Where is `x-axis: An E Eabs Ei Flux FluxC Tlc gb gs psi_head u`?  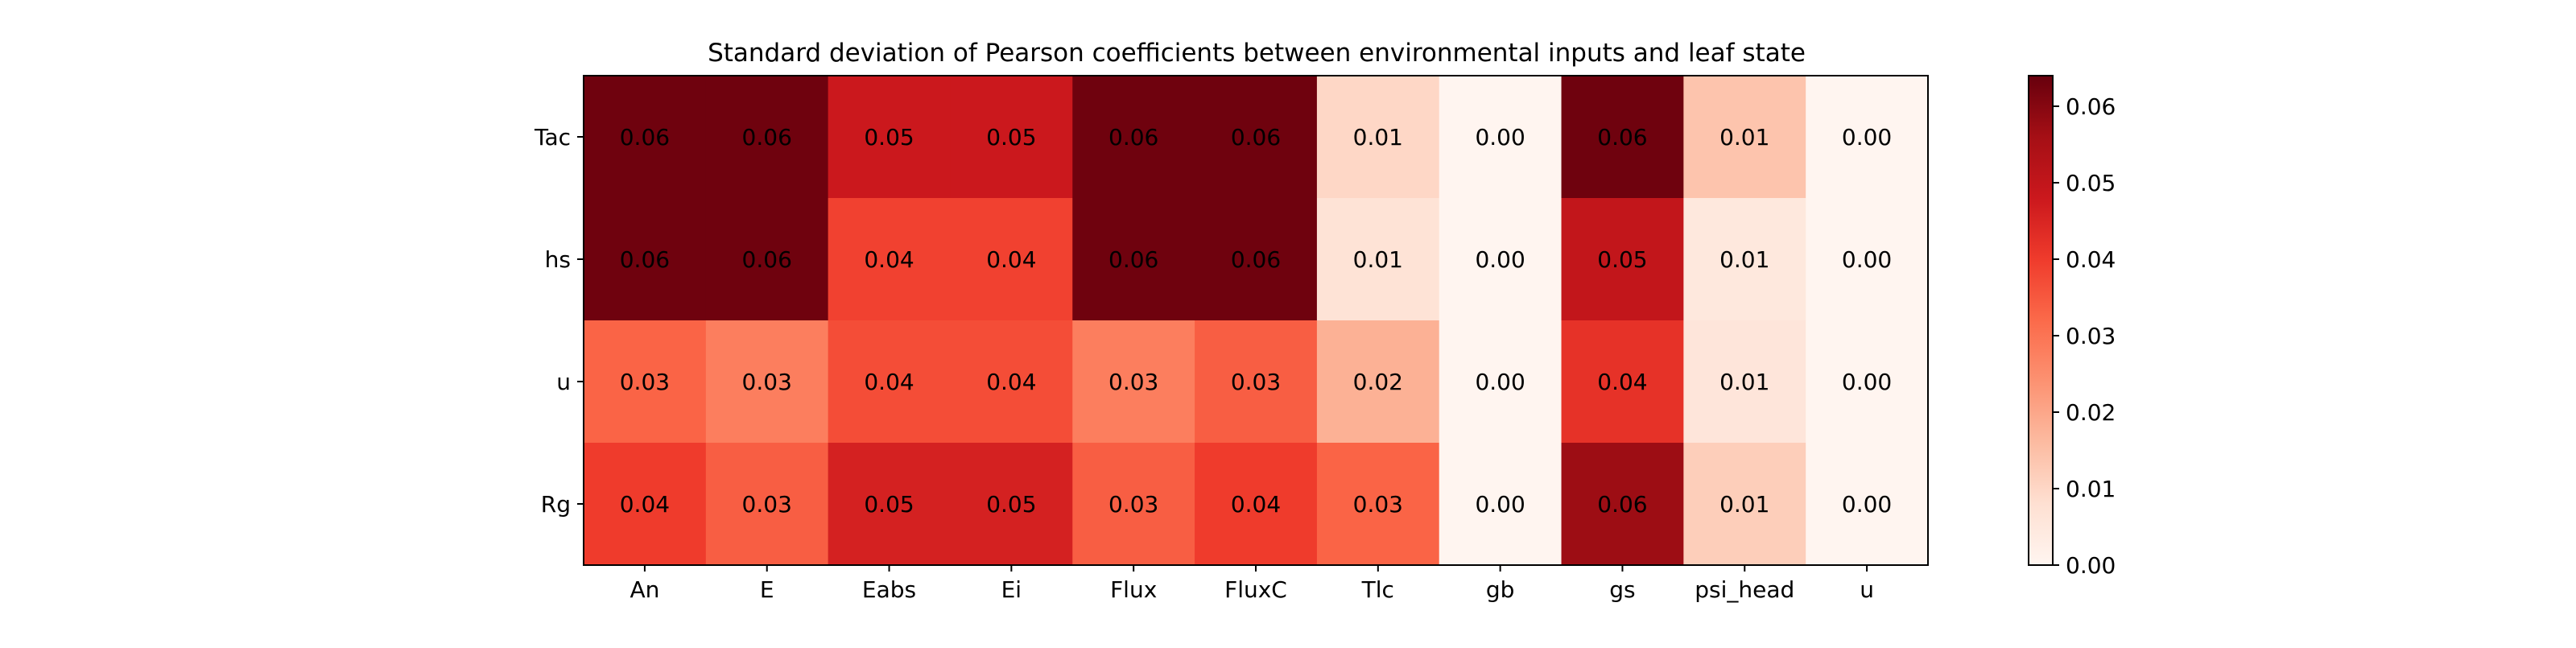
x-axis: An E Eabs Ei Flux FluxC Tlc gb gs psi_head u is located at coordinates (1252, 584).